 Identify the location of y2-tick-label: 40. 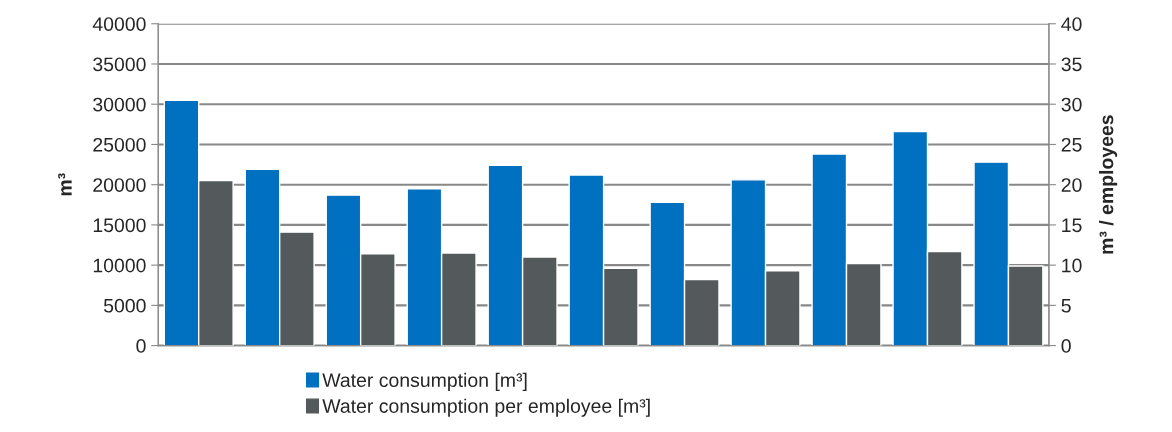
(1071, 24).